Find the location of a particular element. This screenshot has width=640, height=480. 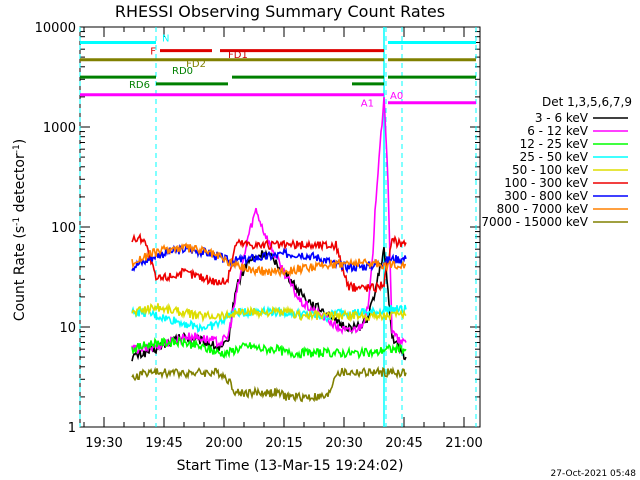

y-axis-title-sup2: -1 is located at coordinates (17, 148).